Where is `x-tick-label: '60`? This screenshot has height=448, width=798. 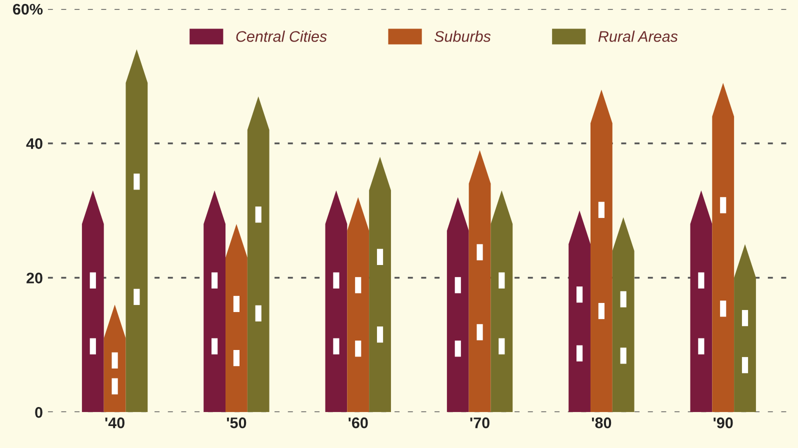 x-tick-label: '60 is located at coordinates (358, 422).